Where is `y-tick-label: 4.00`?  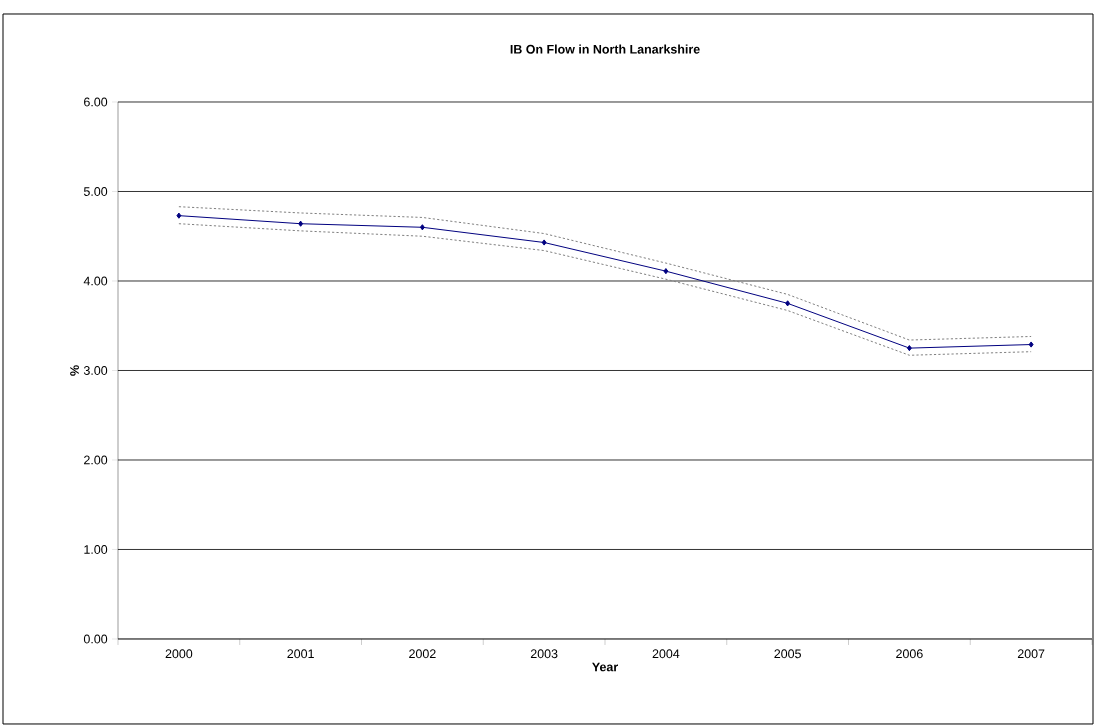 y-tick-label: 4.00 is located at coordinates (95, 281).